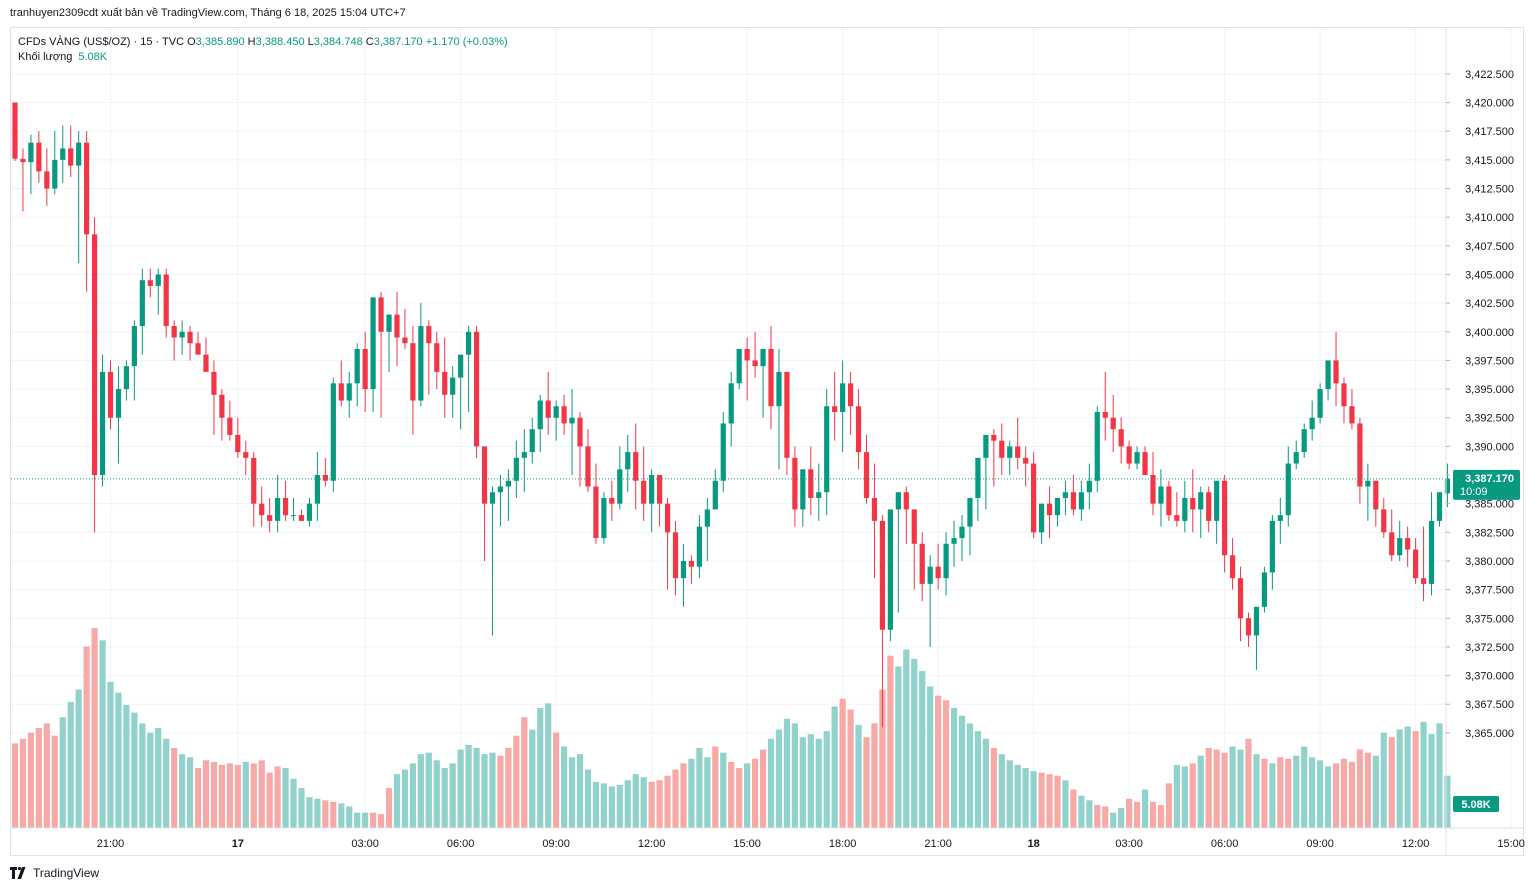 The height and width of the screenshot is (892, 1534). What do you see at coordinates (1489, 304) in the screenshot?
I see `y-tick-label: 3,402.500` at bounding box center [1489, 304].